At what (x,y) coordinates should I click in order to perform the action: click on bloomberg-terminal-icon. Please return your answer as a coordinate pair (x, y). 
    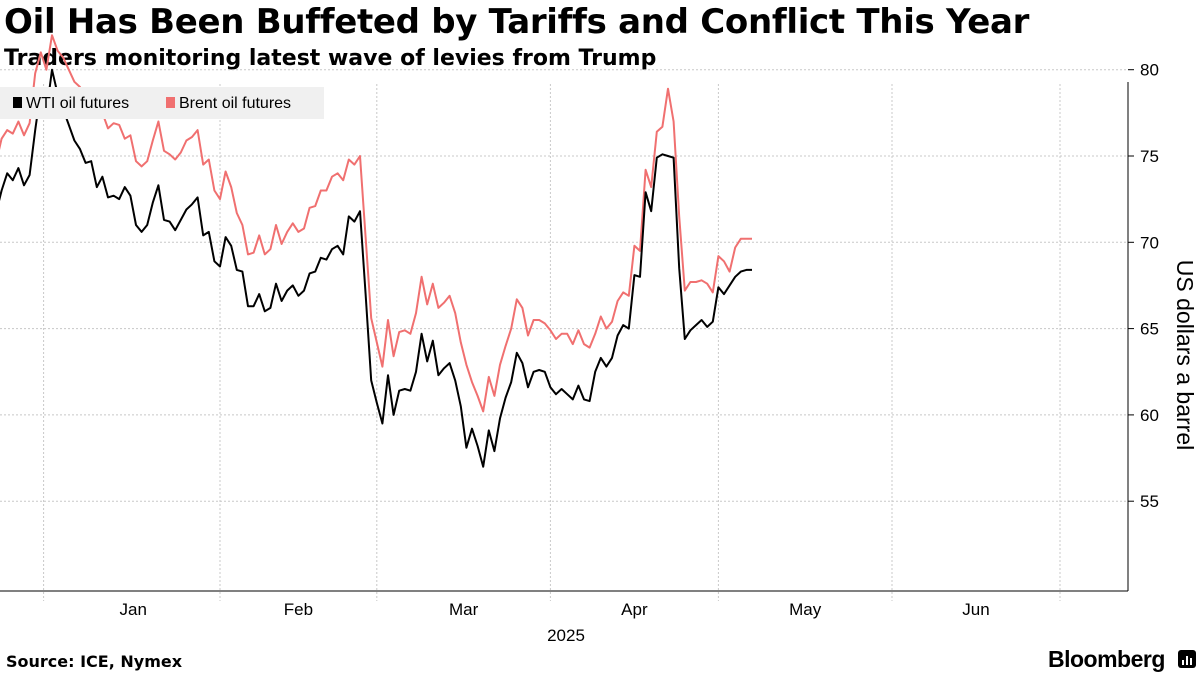
    Looking at the image, I should click on (1187, 659).